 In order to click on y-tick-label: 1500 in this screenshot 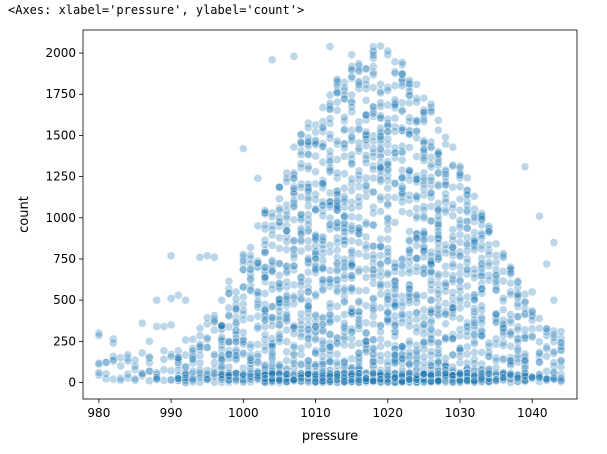, I will do `click(60, 135)`.